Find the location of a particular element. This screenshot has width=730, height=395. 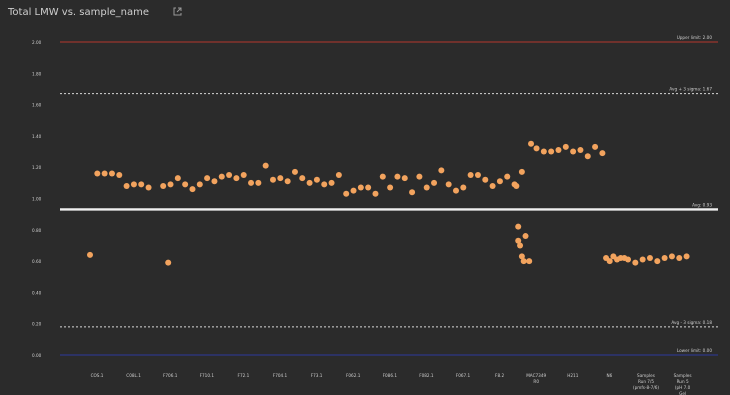

x-tick-label: H211 is located at coordinates (572, 375).